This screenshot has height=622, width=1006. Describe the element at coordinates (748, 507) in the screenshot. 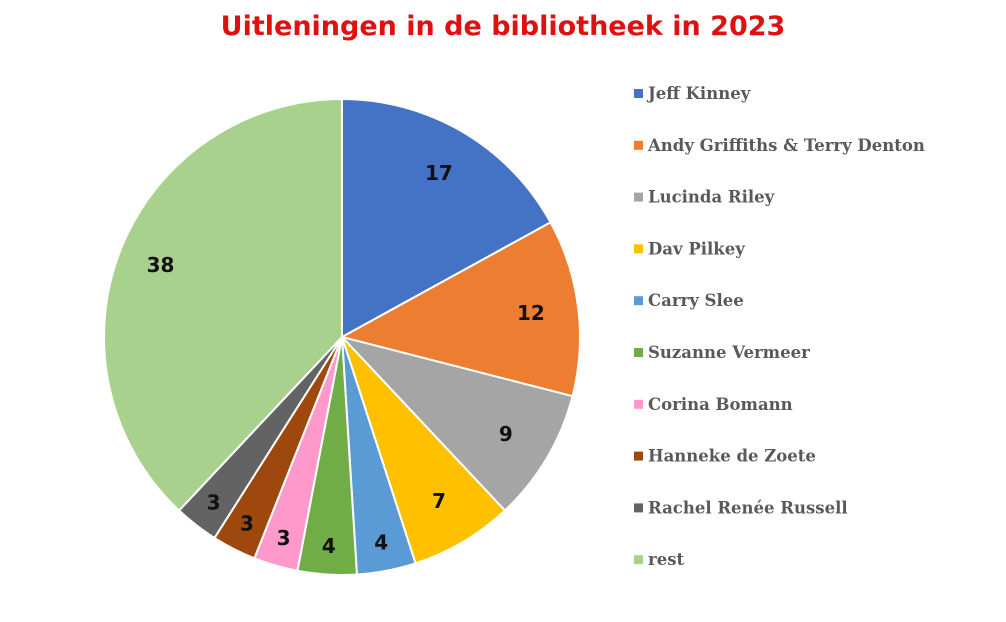

I see `legend-label-rachel-renee-russell: Rachel Renée Russell` at that location.